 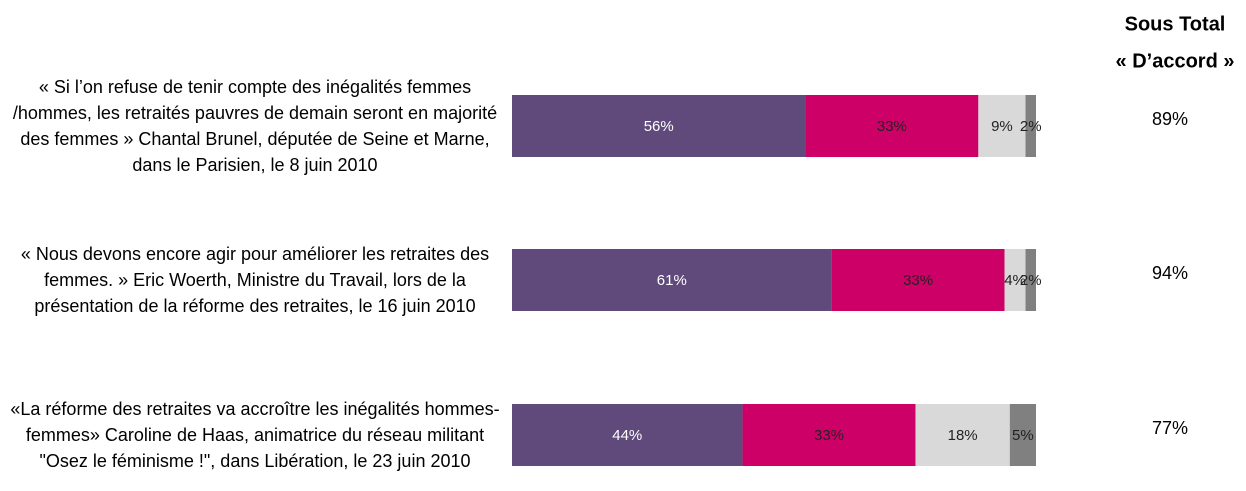 I want to click on value-label: 44%, so click(x=627, y=435).